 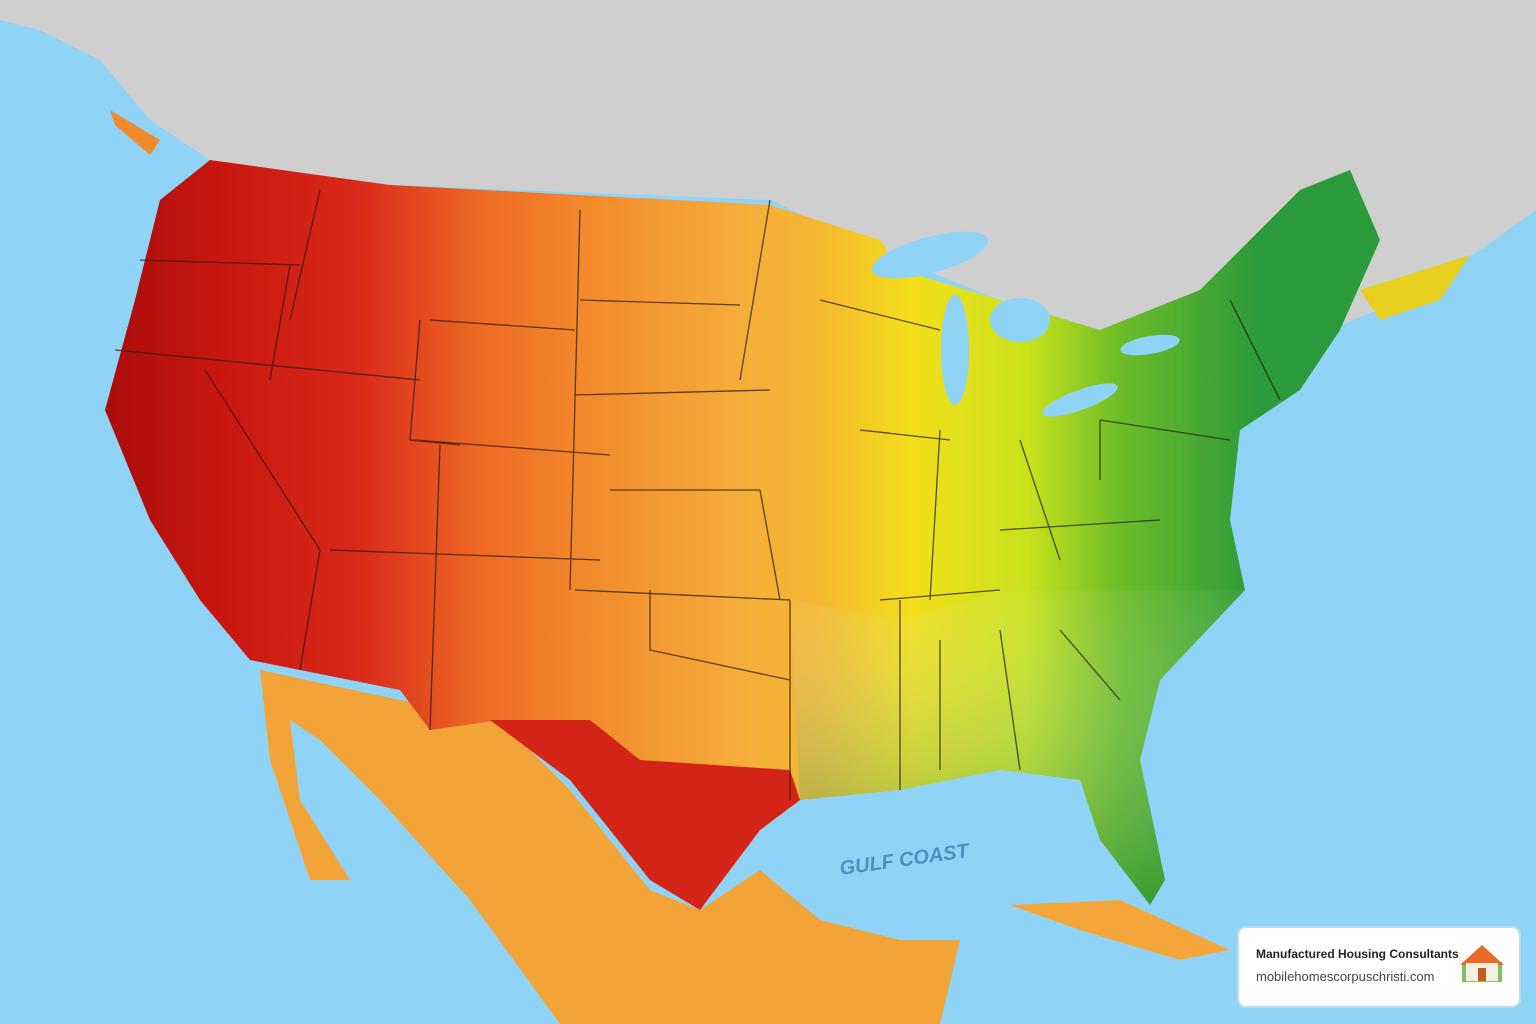 I want to click on badge-title: Manufactured Housing Consultants, so click(x=1357, y=954).